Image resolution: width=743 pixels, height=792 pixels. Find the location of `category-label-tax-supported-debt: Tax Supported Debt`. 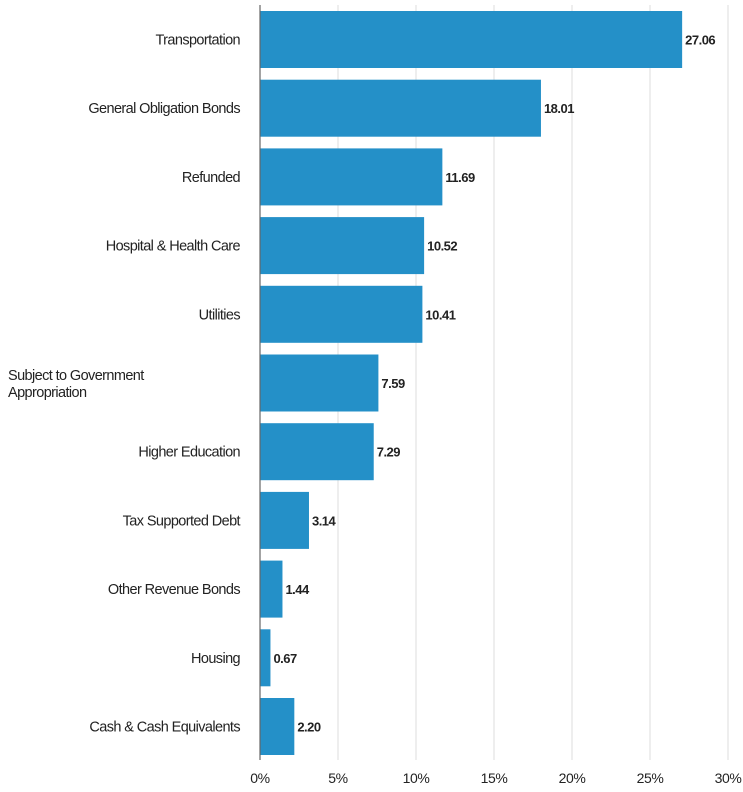

category-label-tax-supported-debt: Tax Supported Debt is located at coordinates (182, 521).